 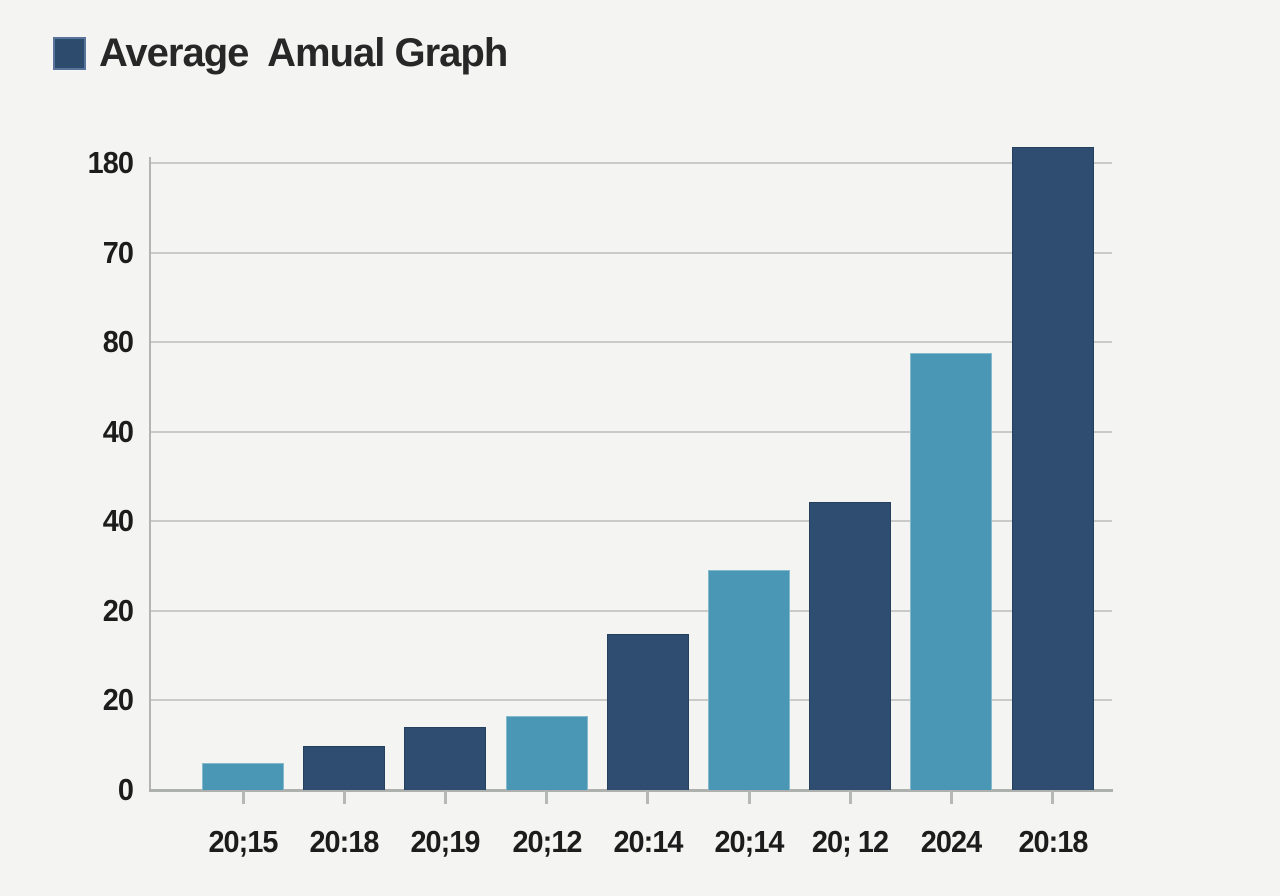 I want to click on chart-header: Average Amual Graph, so click(x=280, y=53).